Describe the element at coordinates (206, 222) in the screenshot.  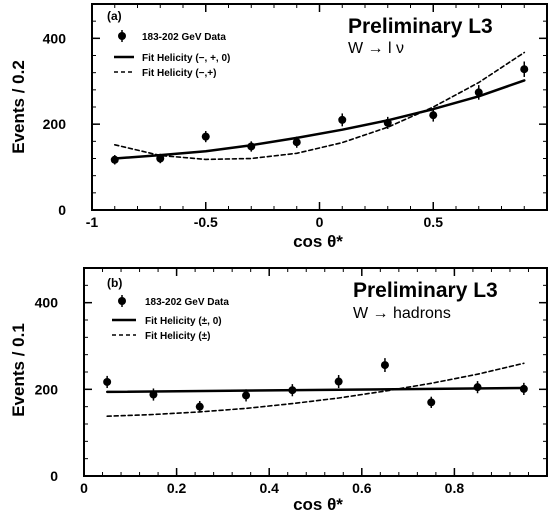
I see `panel-a-xtick-label: -0.5` at that location.